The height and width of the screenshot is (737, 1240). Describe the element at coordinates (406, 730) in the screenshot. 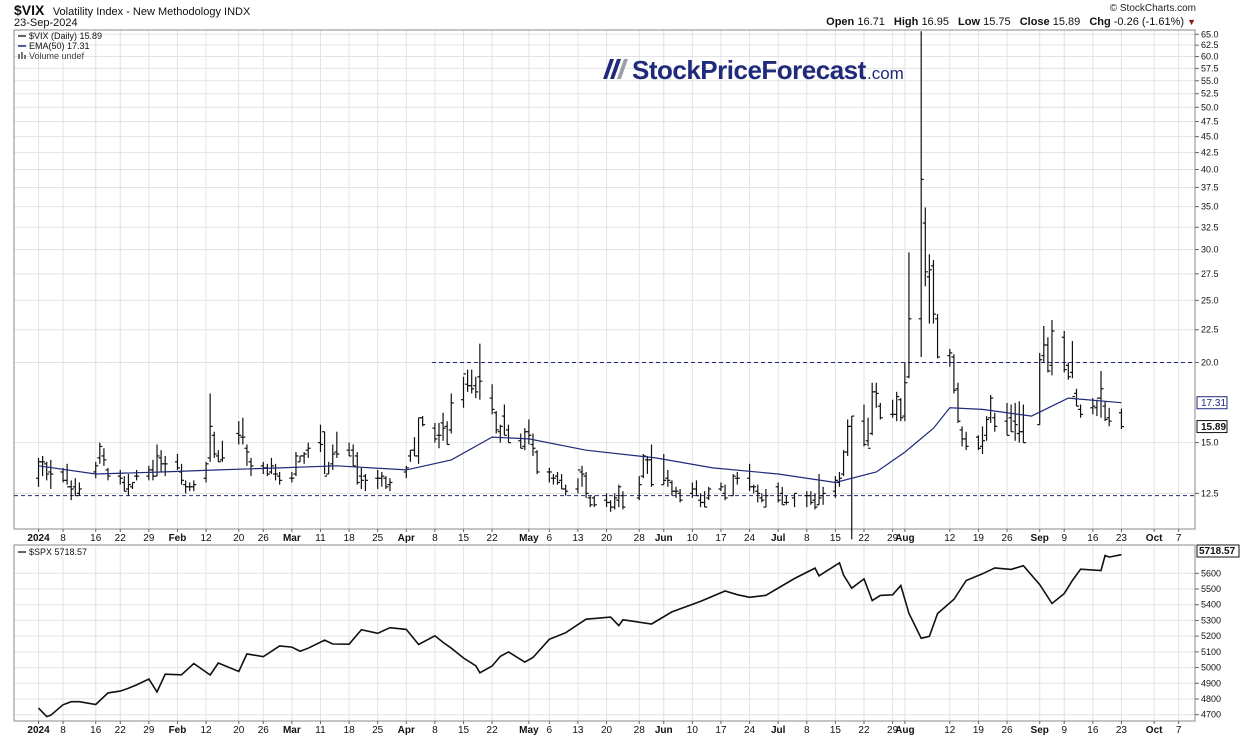

I see `spx-x-tick-label: Apr` at that location.